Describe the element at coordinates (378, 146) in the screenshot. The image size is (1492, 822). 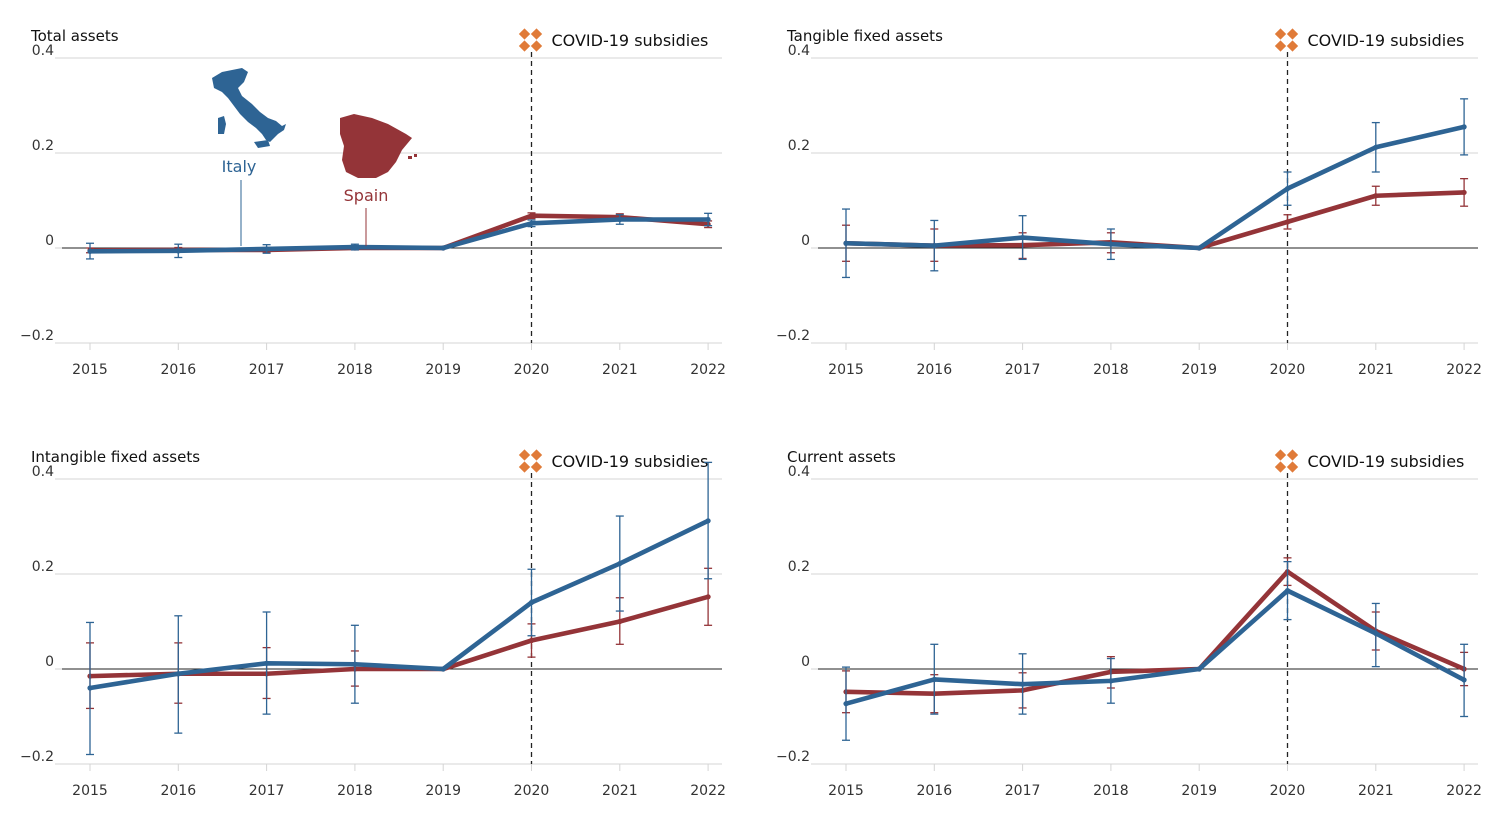
I see `spain-map-icon` at that location.